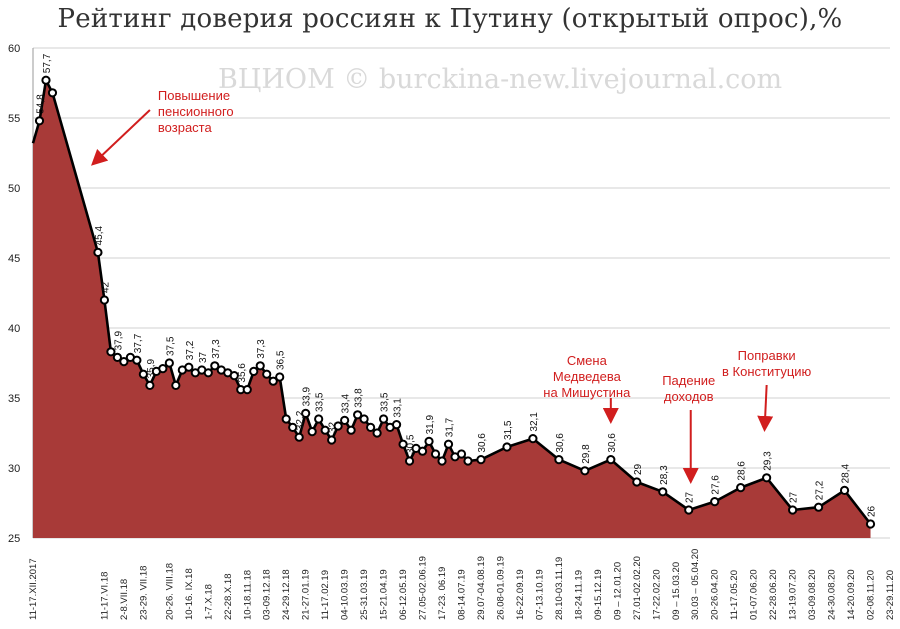 This screenshot has height=629, width=900. What do you see at coordinates (228, 597) in the screenshot?
I see `x-tick-label: 22-28.X.18` at bounding box center [228, 597].